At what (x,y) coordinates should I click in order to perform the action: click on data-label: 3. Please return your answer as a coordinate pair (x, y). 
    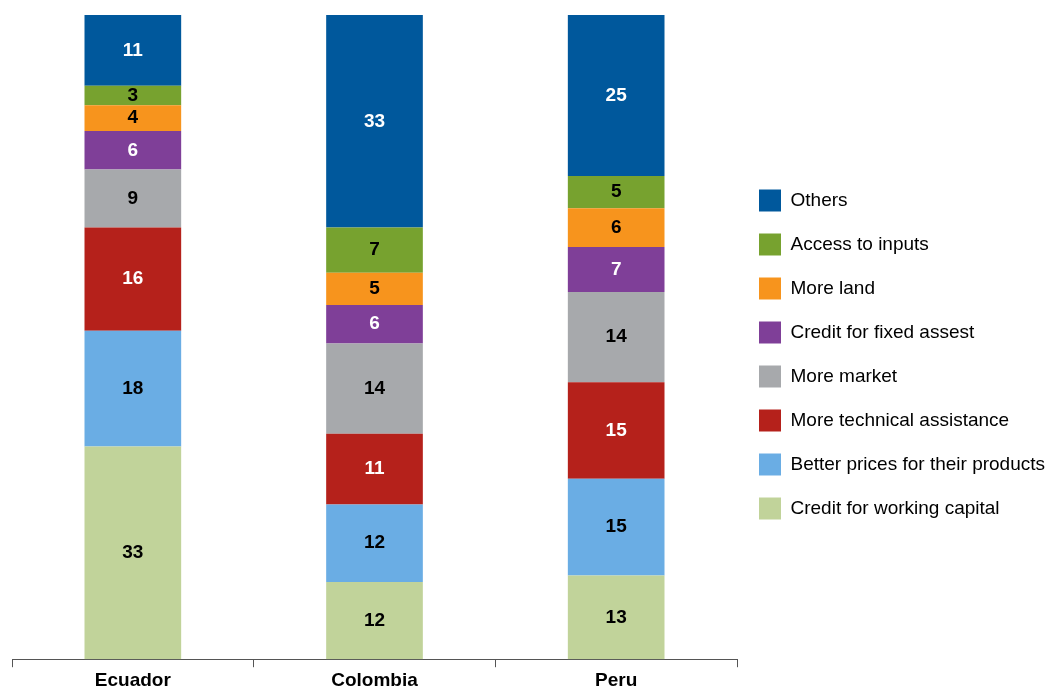
    Looking at the image, I should click on (133, 94).